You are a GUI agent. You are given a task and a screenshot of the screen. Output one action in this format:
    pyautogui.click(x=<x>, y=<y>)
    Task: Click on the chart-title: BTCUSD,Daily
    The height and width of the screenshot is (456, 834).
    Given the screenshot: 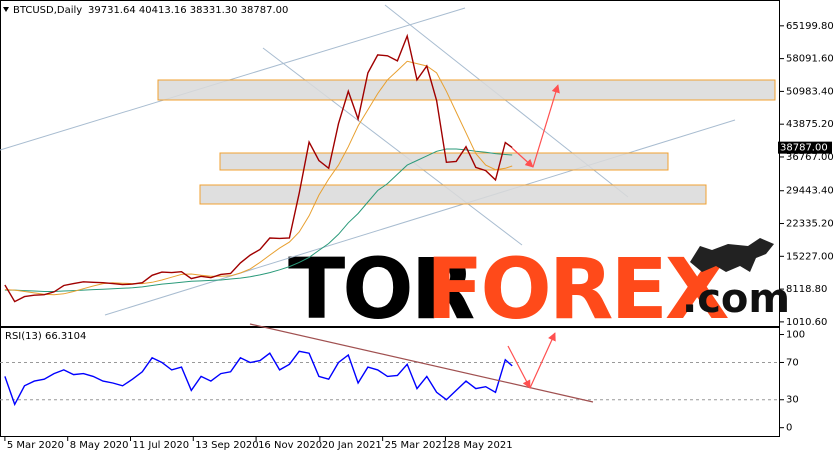 What is the action you would take?
    pyautogui.click(x=47, y=10)
    